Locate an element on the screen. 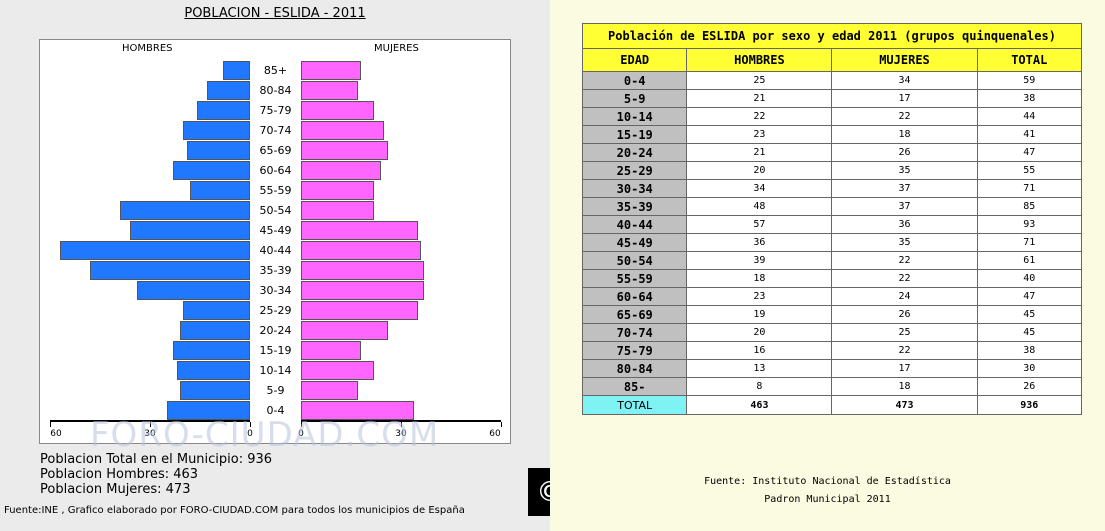  value-cell: 25 is located at coordinates (759, 80).